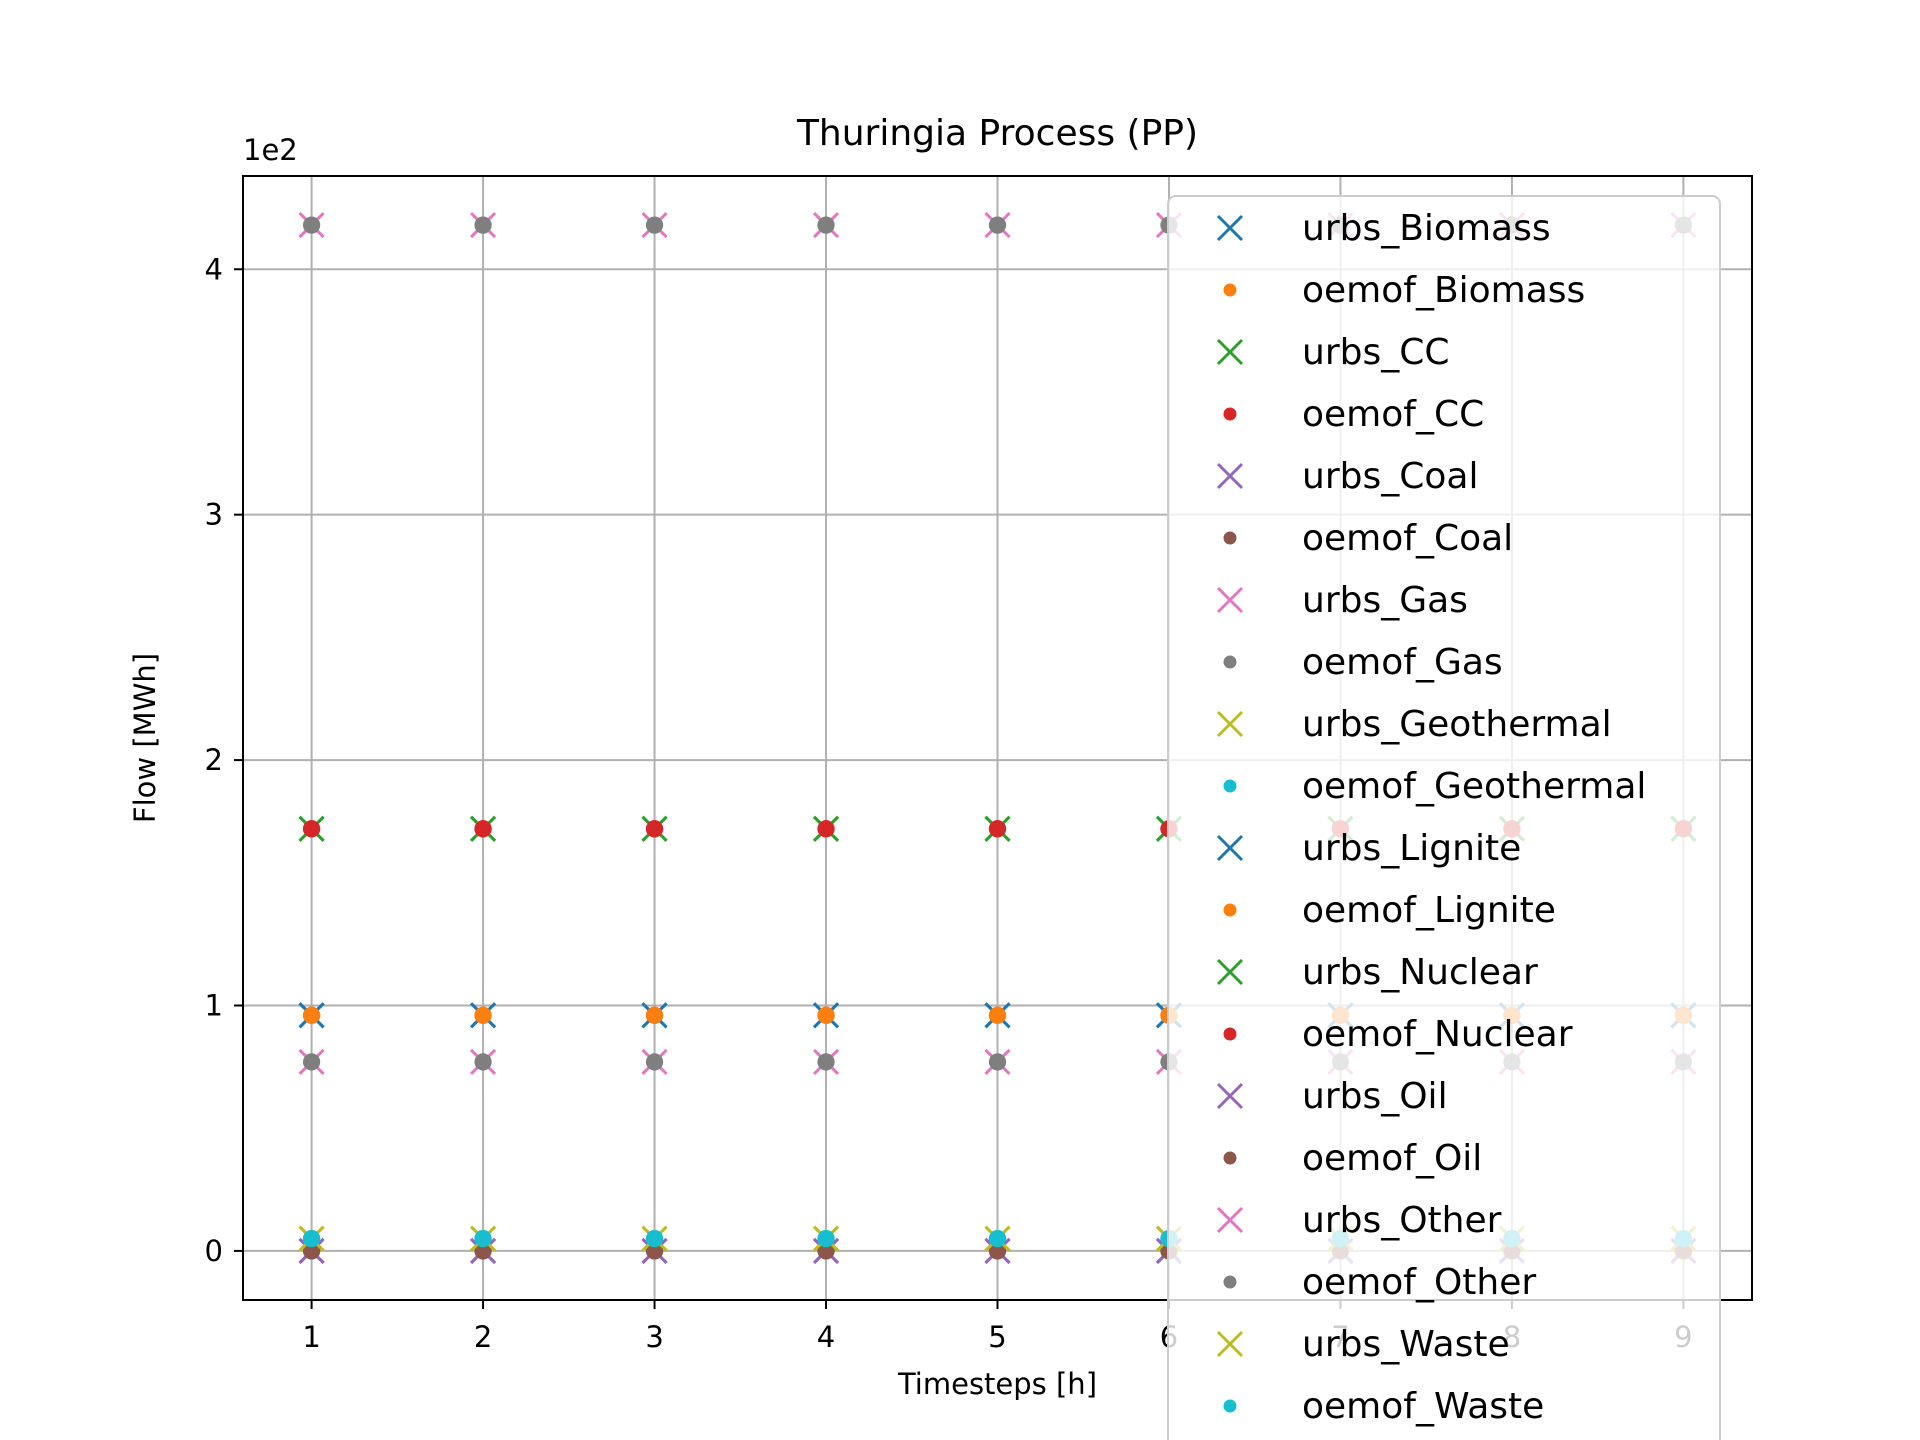  Describe the element at coordinates (1419, 1282) in the screenshot. I see `legend-label: oemof_Other` at that location.